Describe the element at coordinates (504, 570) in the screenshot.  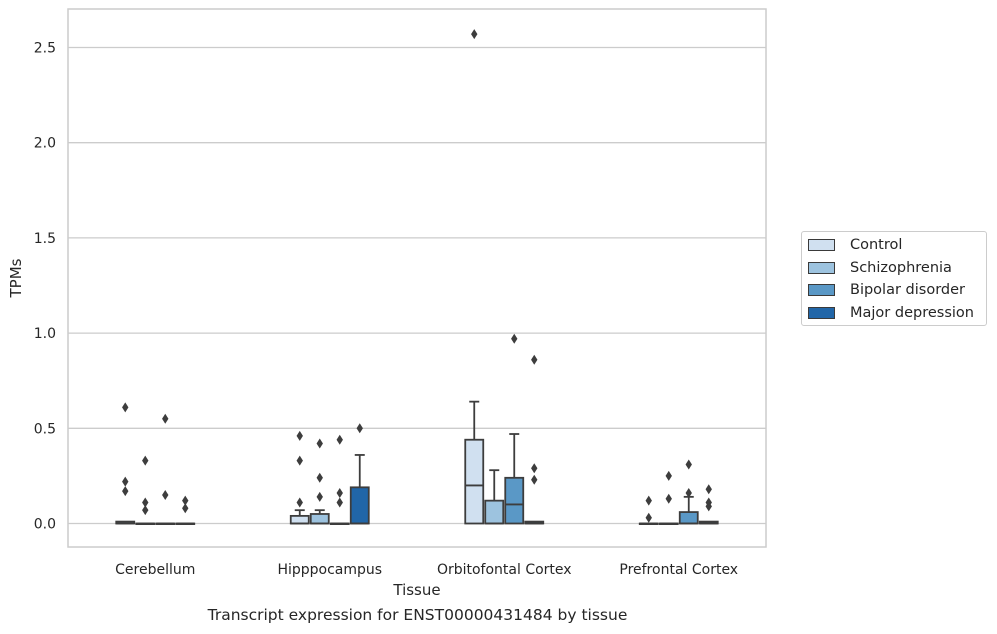
I see `x-tick-label: Orbitofontal Cortex` at that location.